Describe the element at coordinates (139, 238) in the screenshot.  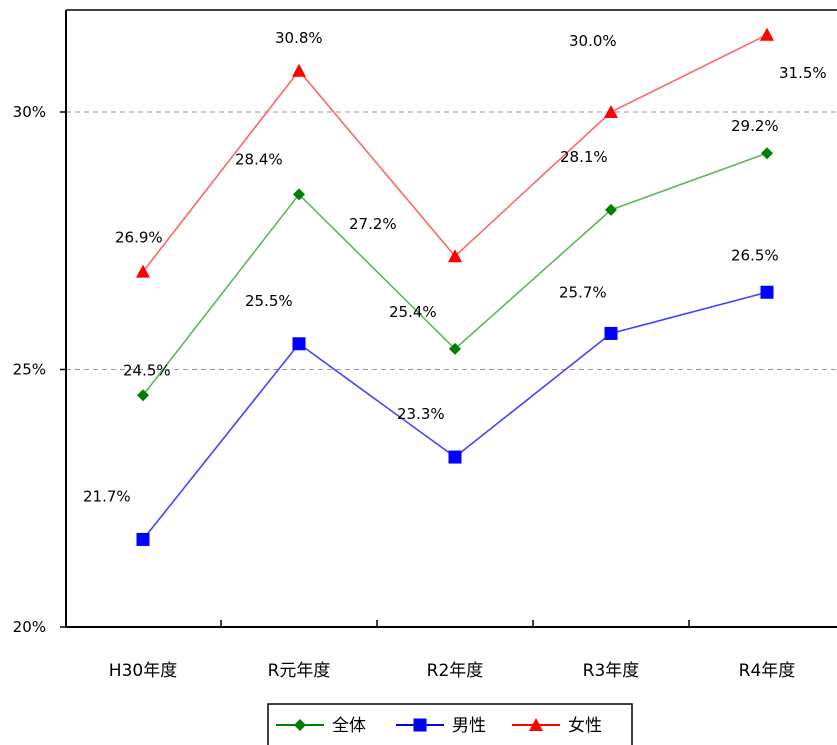
I see `data-label: 26.9%` at that location.